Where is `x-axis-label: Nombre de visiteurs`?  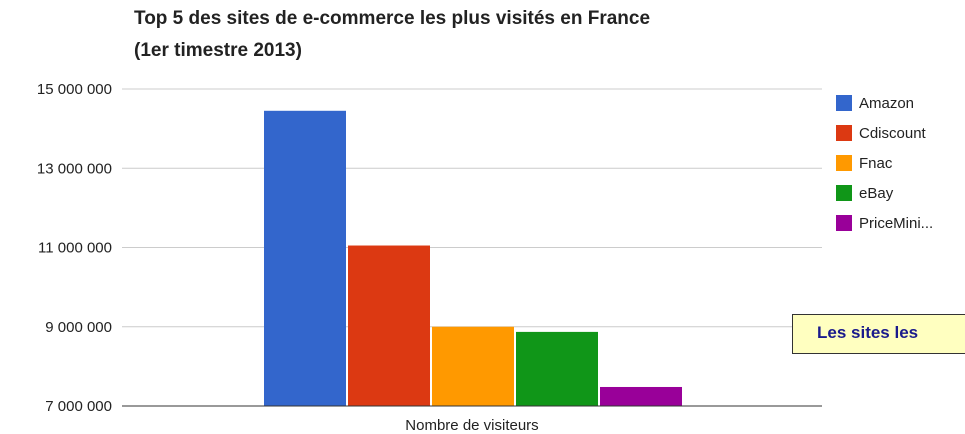 x-axis-label: Nombre de visiteurs is located at coordinates (471, 425).